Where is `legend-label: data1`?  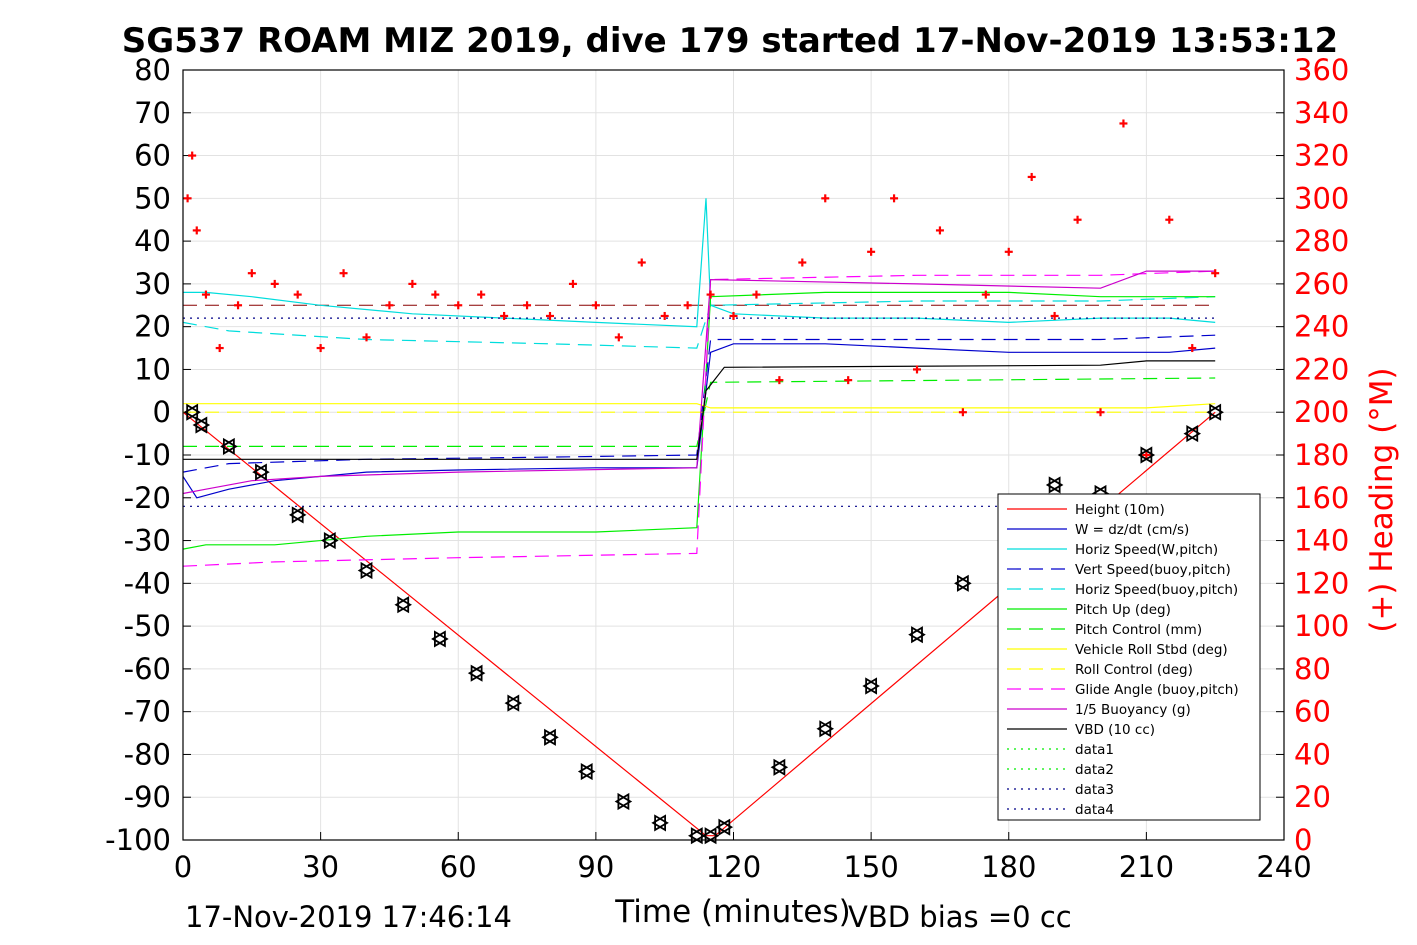
legend-label: data1 is located at coordinates (1094, 750).